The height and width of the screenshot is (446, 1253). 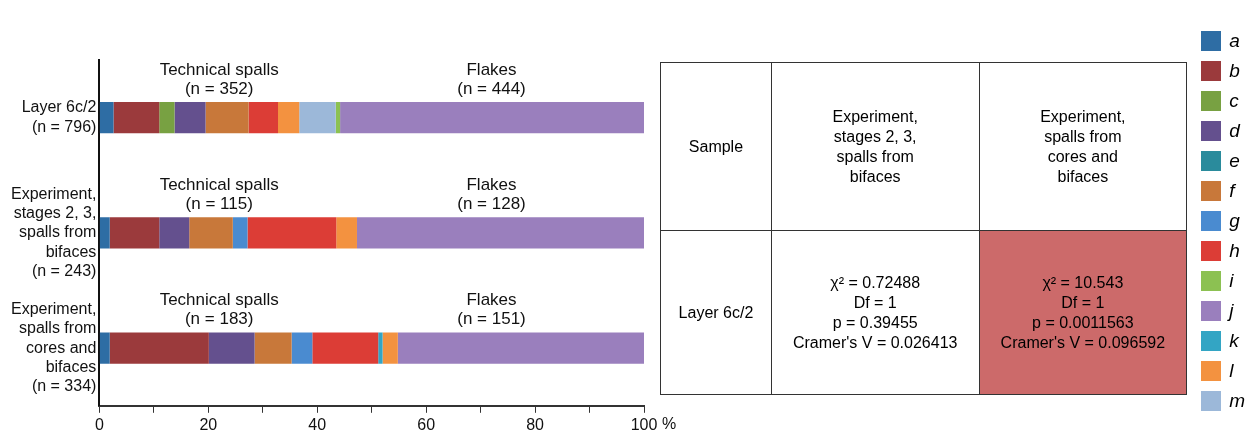 What do you see at coordinates (1083, 146) in the screenshot?
I see `text: Experiment, spalls from cores and bifaces` at bounding box center [1083, 146].